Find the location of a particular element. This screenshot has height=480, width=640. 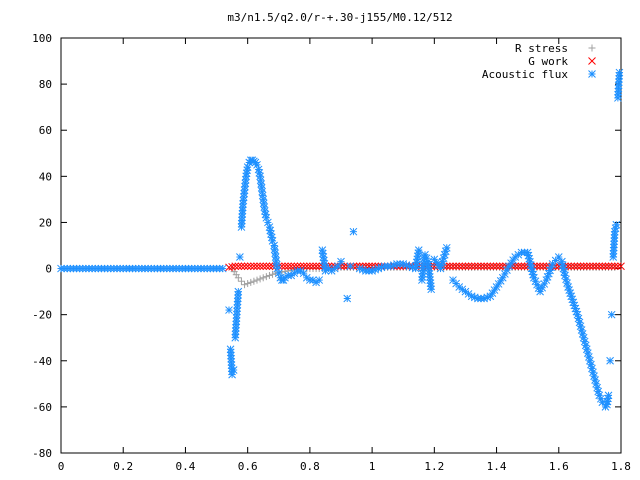

y-tick-label: 20 is located at coordinates (45, 222).